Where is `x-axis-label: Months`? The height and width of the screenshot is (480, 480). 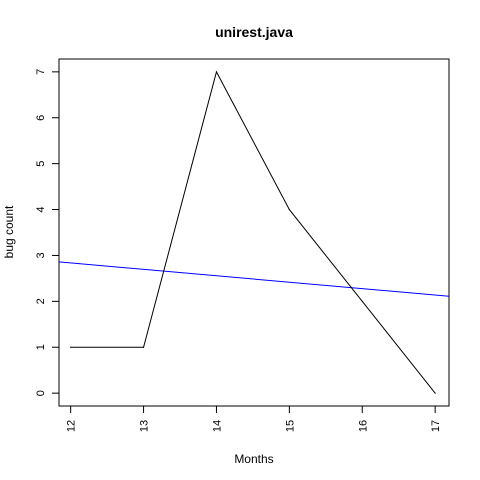
x-axis-label: Months is located at coordinates (253, 459).